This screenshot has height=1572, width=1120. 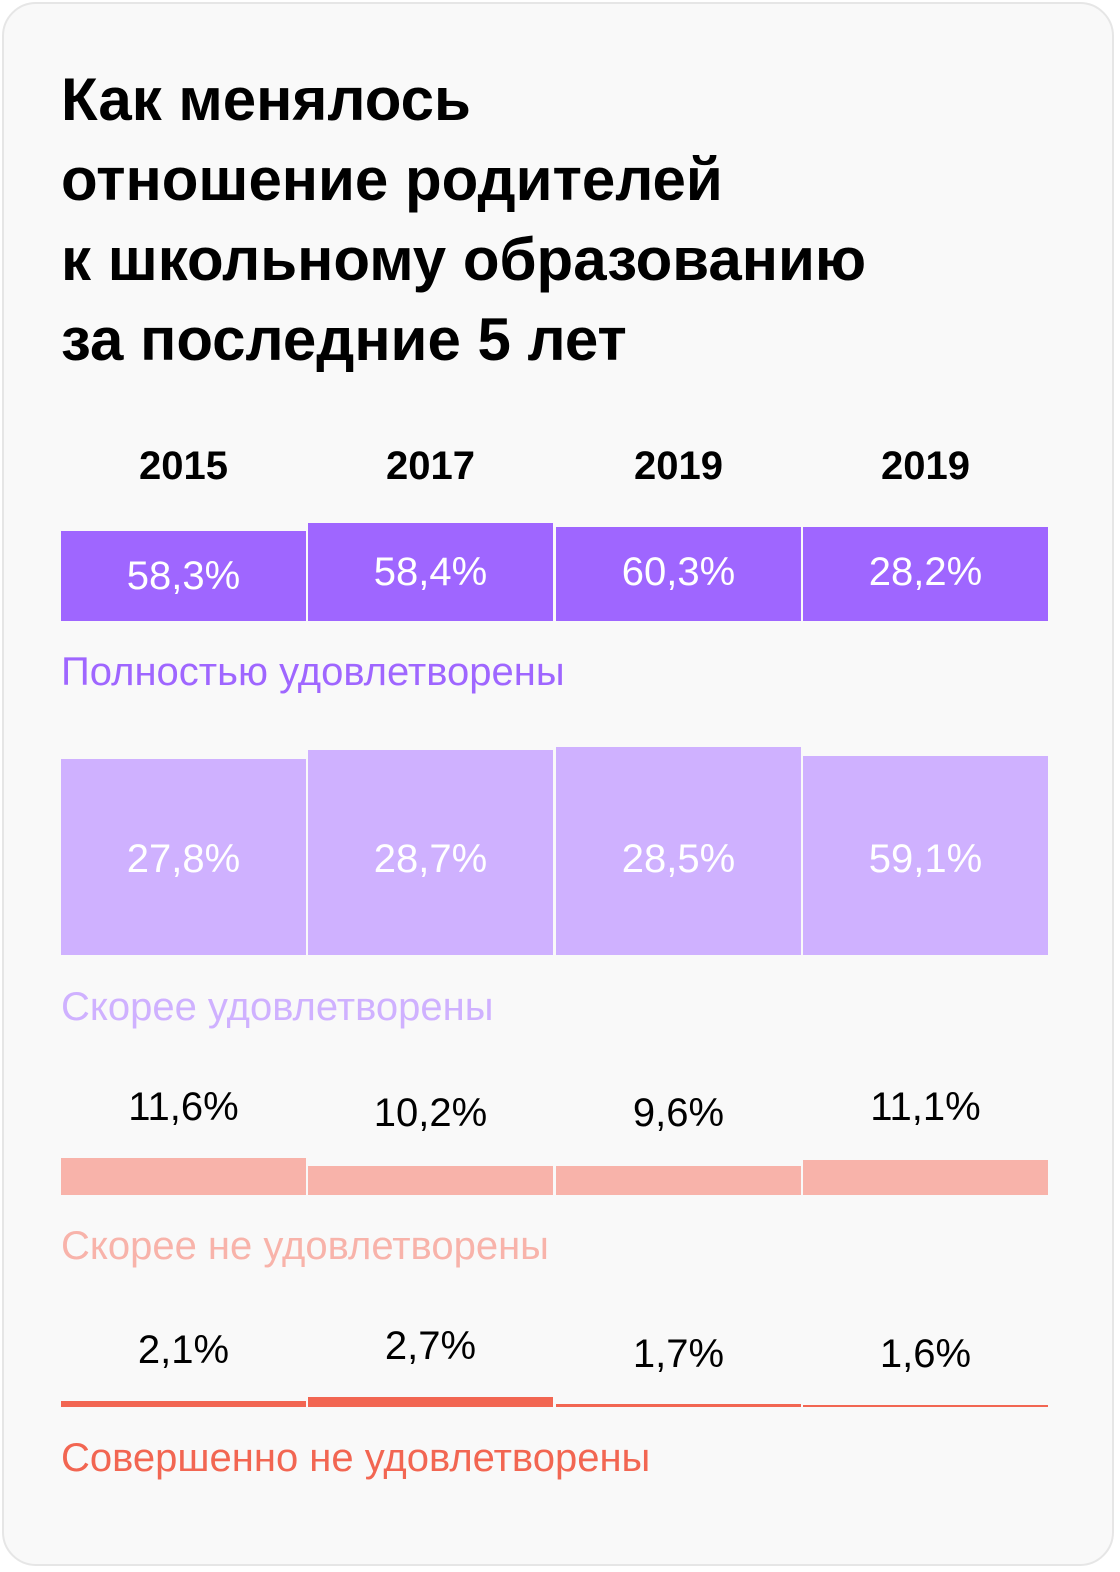 I want to click on series-label: Скорее не удовлетворены, so click(x=305, y=1246).